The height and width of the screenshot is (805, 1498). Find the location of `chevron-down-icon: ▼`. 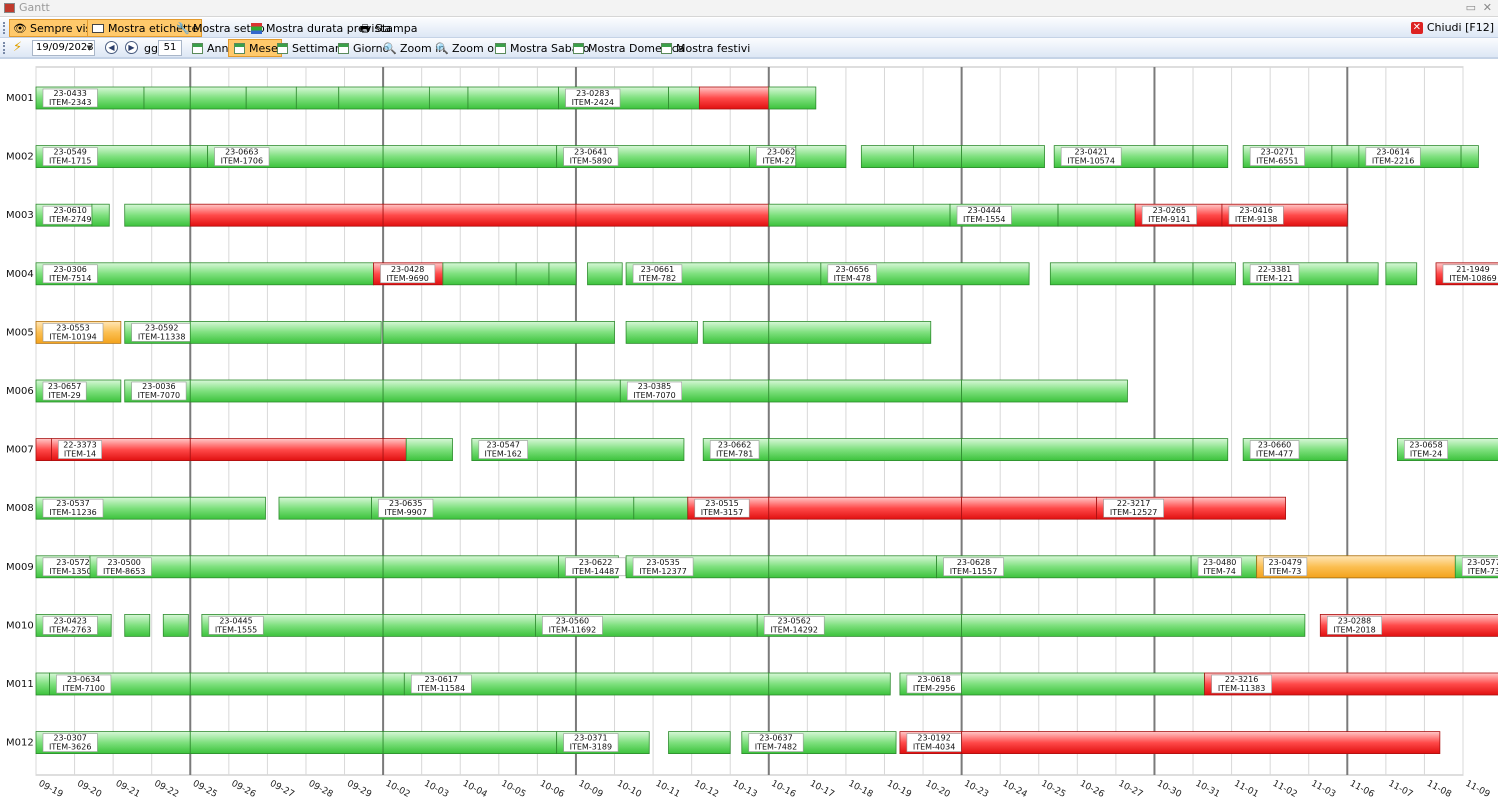

chevron-down-icon: ▼ is located at coordinates (89, 48).